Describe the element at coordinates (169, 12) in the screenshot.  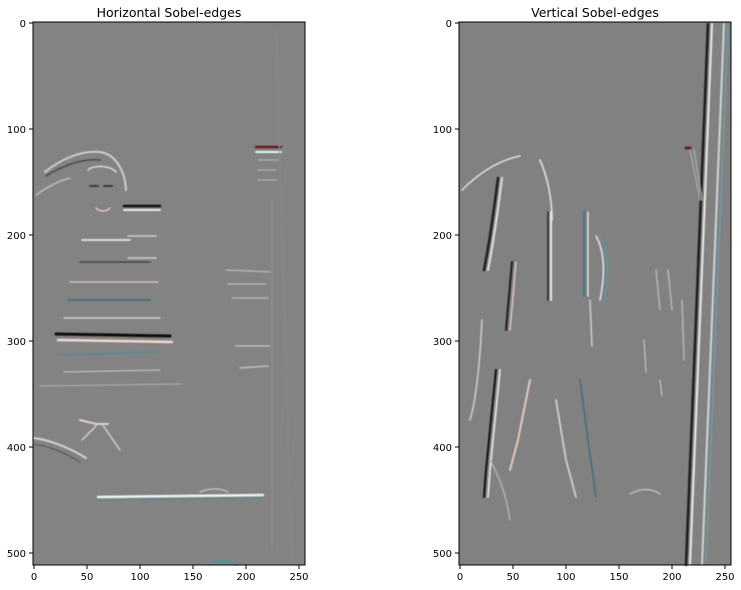
I see `panel-title-horizontal: Horizontal Sobel-edges` at that location.